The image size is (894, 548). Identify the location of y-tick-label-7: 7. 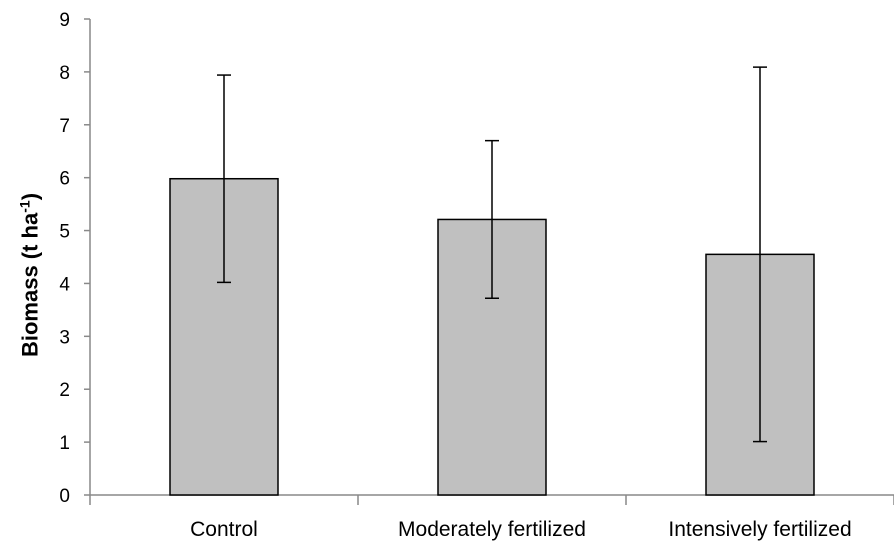
(64, 126).